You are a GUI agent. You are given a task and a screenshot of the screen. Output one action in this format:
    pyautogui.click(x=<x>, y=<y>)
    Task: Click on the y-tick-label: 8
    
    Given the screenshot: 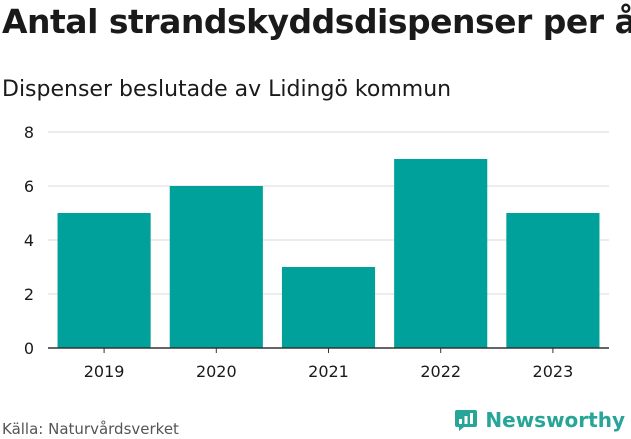 What is the action you would take?
    pyautogui.click(x=29, y=132)
    